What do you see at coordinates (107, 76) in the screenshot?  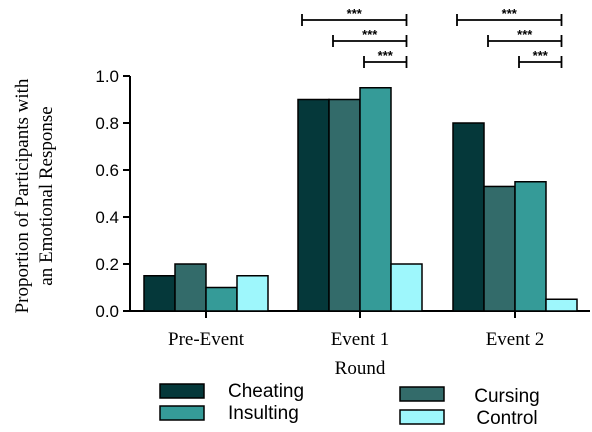 I see `y-tick-label: 1.0` at bounding box center [107, 76].